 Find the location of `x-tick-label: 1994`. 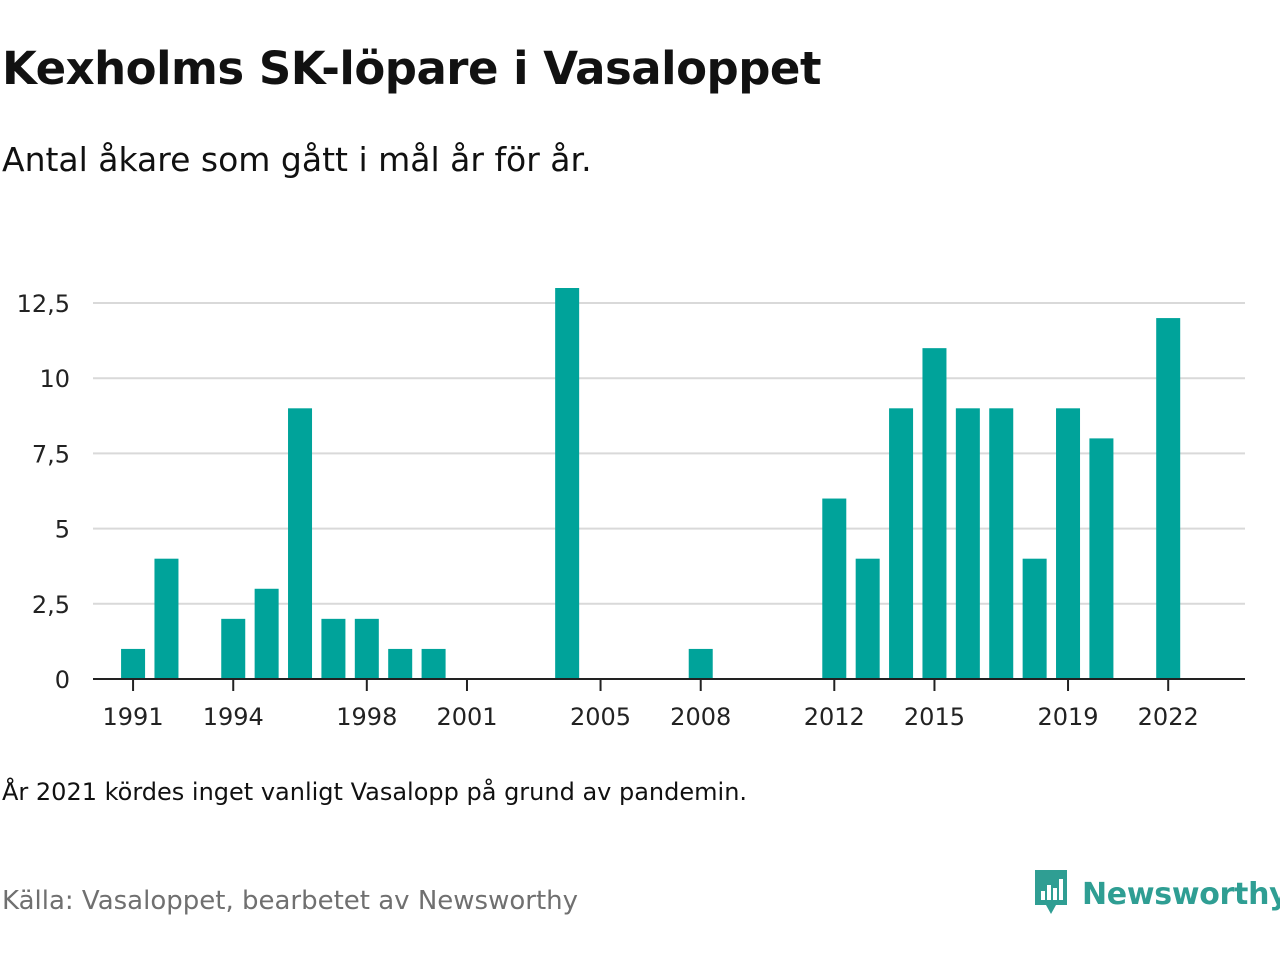

x-tick-label: 1994 is located at coordinates (233, 717).